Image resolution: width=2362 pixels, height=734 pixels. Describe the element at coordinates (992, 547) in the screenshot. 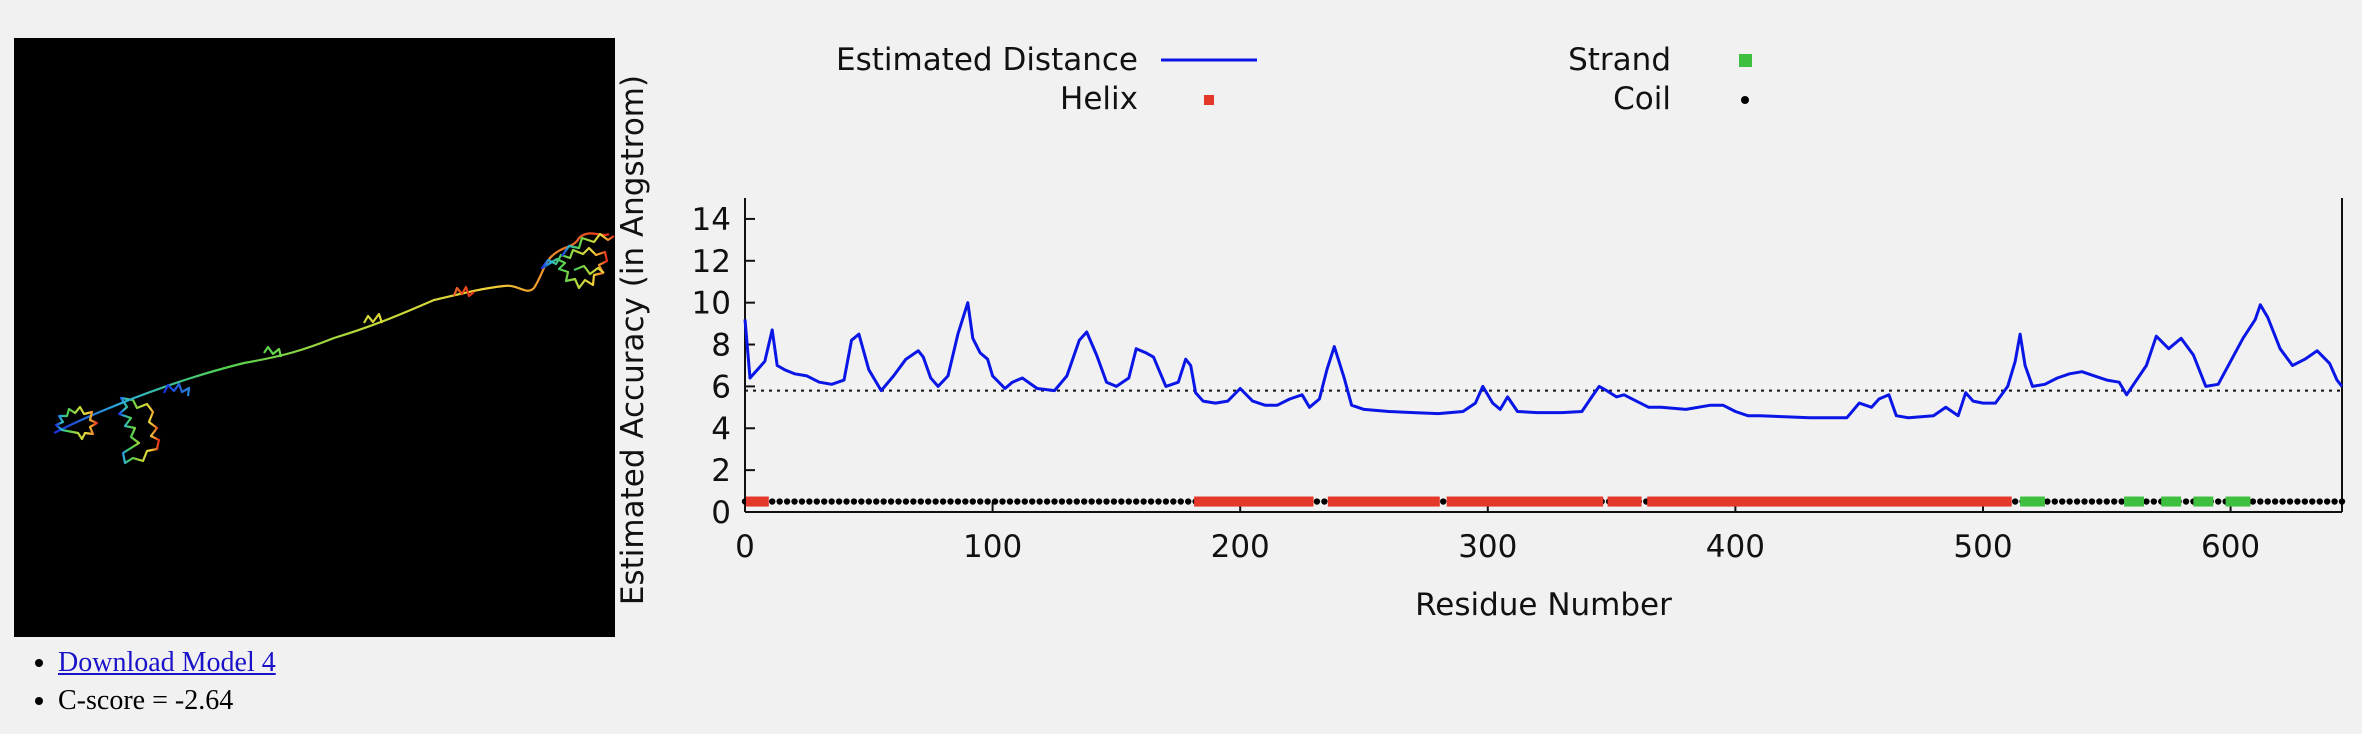

I see `x-tick-label: 100` at that location.